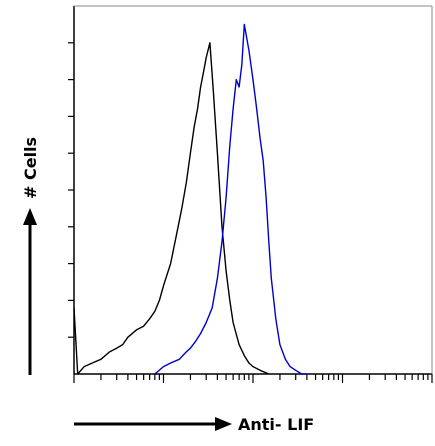 This screenshot has height=446, width=435. I want to click on x-axis-ticks, so click(253, 378).